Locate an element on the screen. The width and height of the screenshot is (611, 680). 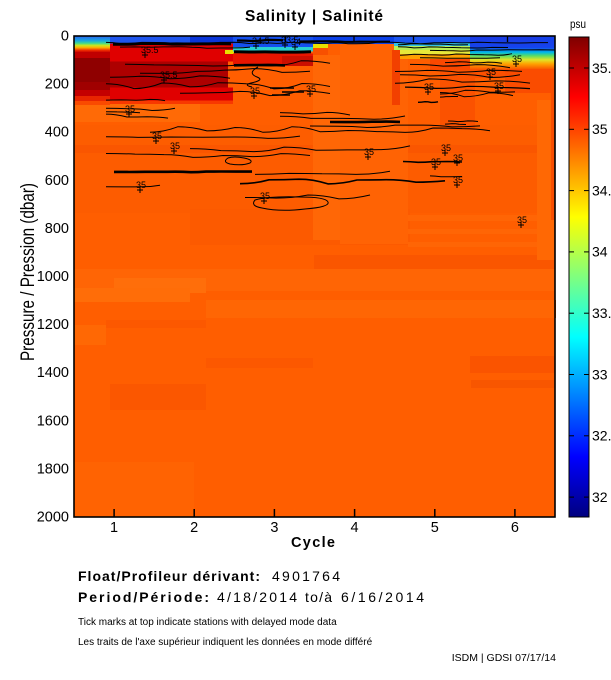
svg-text: 6 is located at coordinates (515, 528).